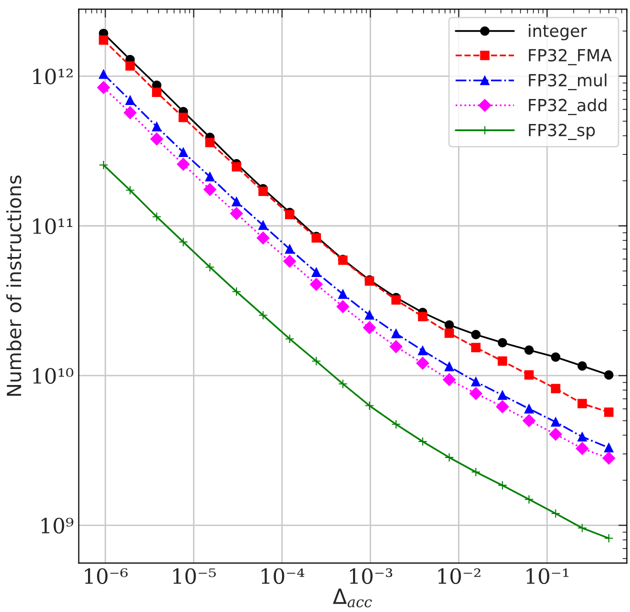 This screenshot has height=612, width=630. I want to click on x-tick-label: 10⁻³, so click(371, 576).